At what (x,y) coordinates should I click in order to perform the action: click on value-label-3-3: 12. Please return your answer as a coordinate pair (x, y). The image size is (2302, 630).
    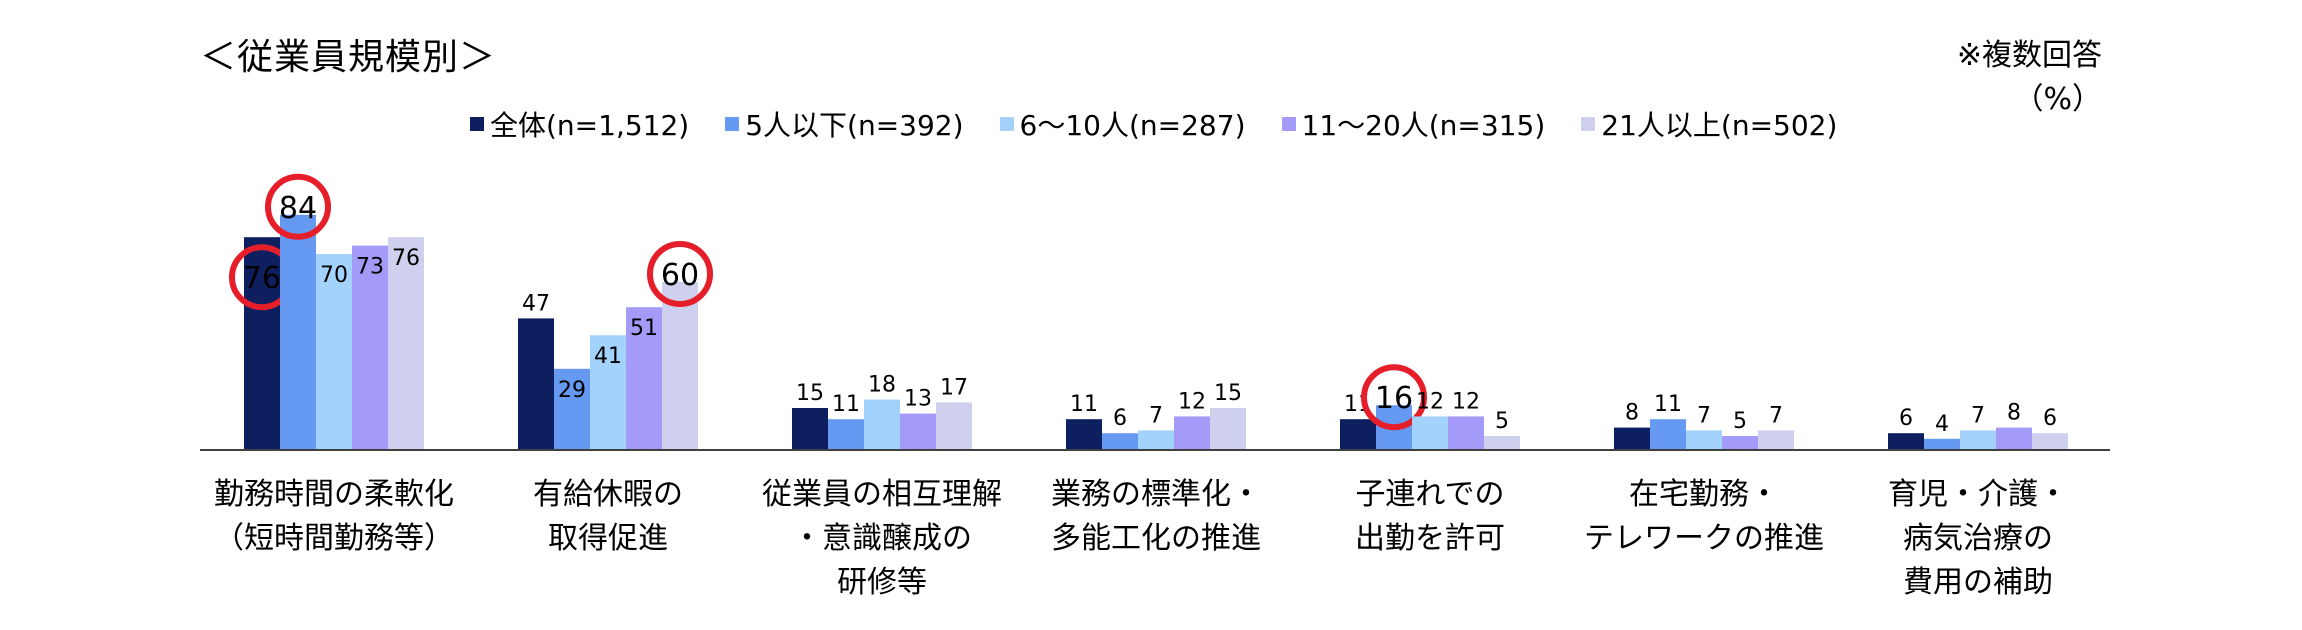
    Looking at the image, I should click on (1192, 401).